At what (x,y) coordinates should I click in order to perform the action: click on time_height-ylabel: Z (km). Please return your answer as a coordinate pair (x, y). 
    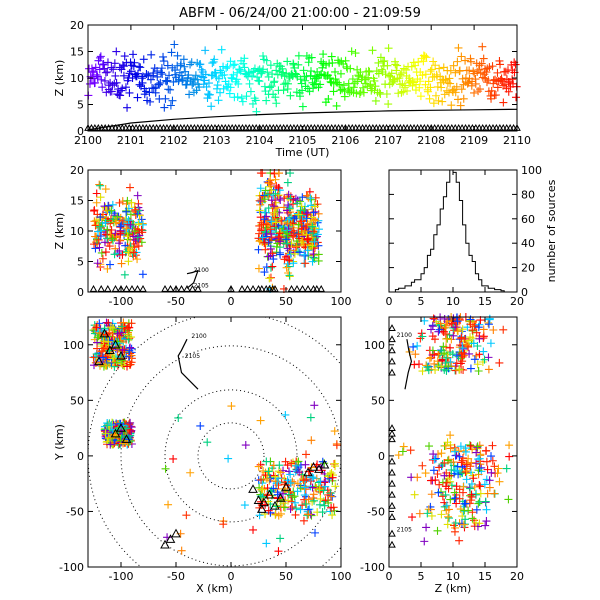
    Looking at the image, I should click on (59, 78).